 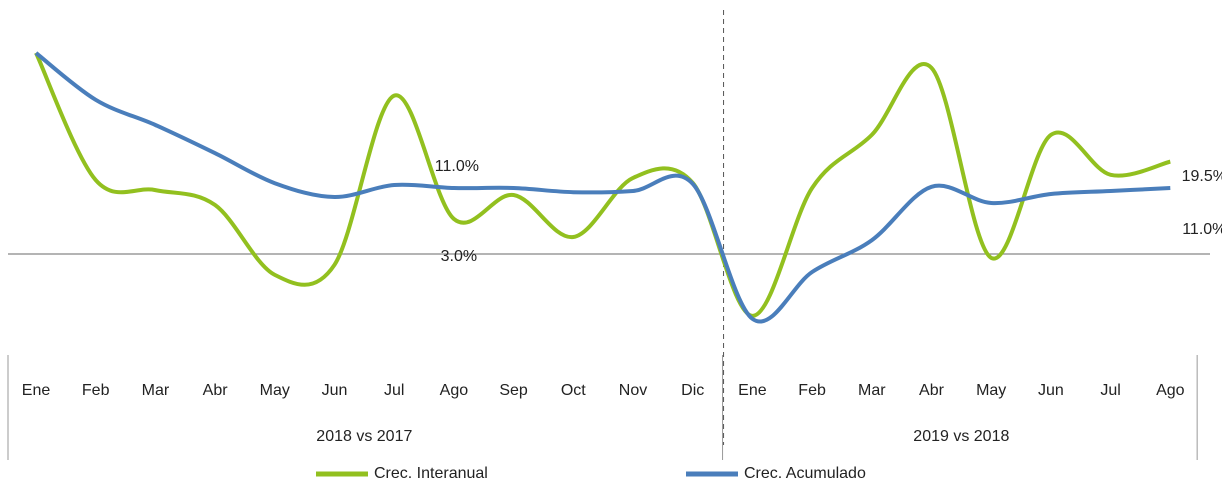 I want to click on x-tick-label: Nov, so click(x=633, y=390).